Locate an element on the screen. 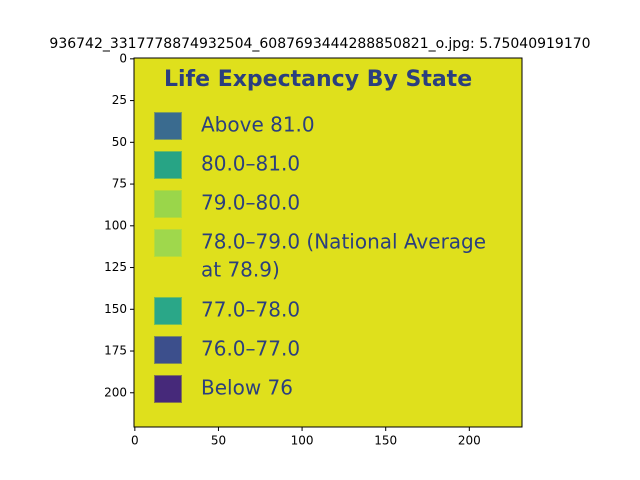  legend-label: at 78.9) is located at coordinates (240, 270).